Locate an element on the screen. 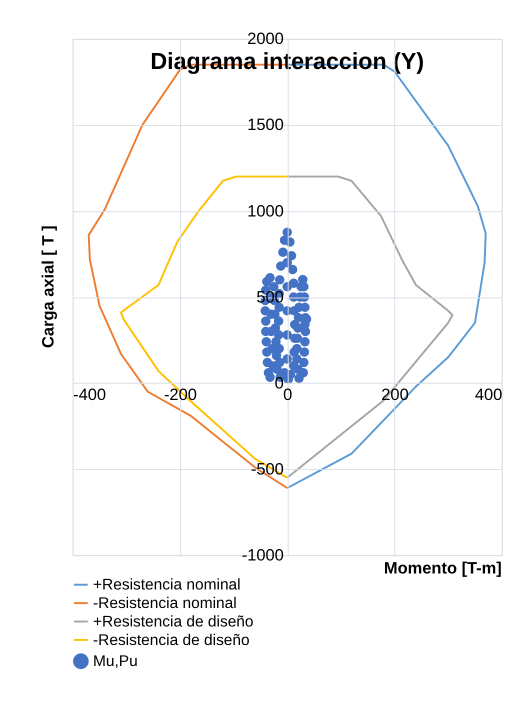  x-tick-label: 200 is located at coordinates (395, 395).